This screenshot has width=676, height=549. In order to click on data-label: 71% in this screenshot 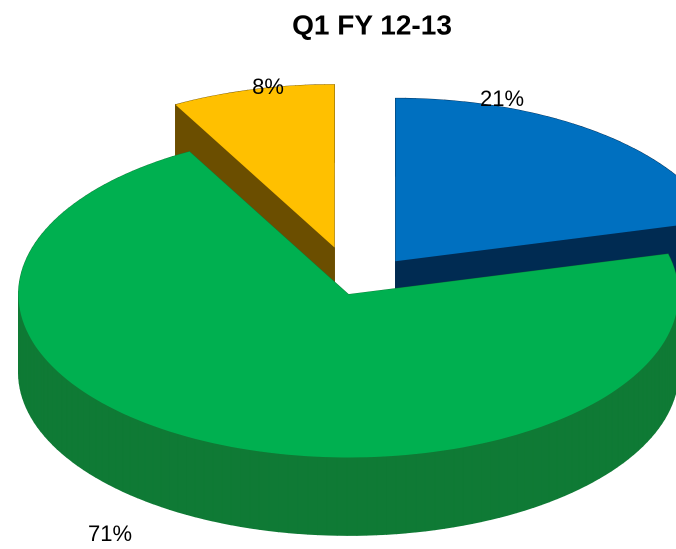, I will do `click(110, 533)`.